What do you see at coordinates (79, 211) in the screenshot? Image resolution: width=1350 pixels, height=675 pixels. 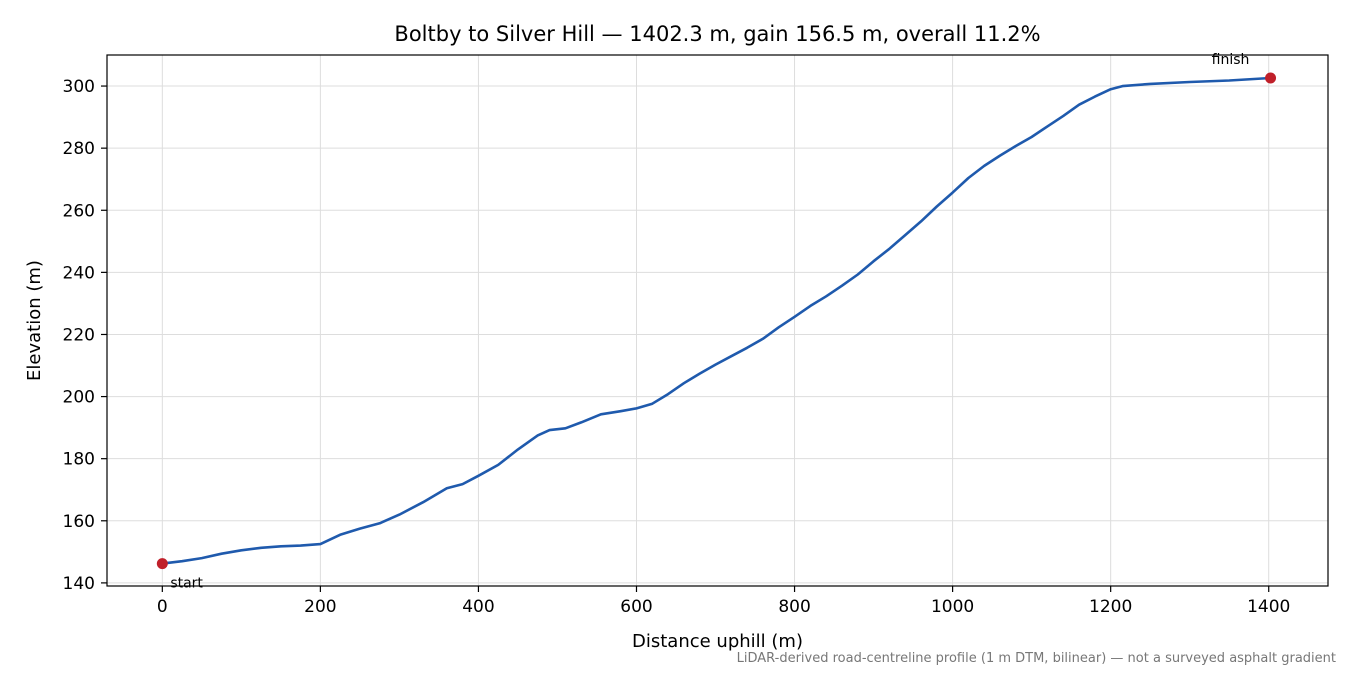 I see `y-tick-label: 260` at bounding box center [79, 211].